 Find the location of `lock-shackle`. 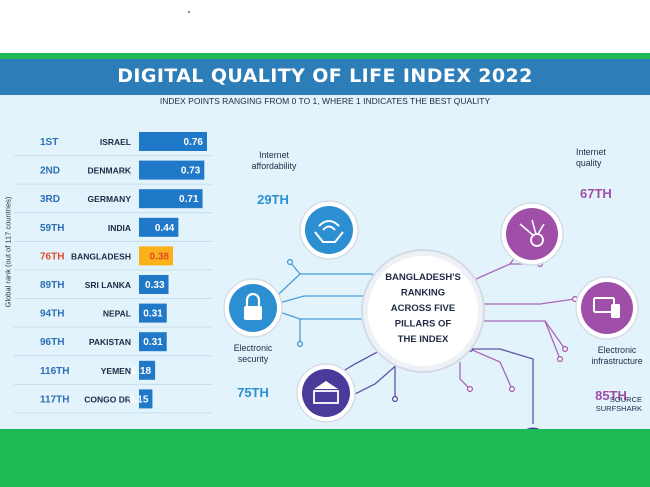

lock-shackle is located at coordinates (253, 299).